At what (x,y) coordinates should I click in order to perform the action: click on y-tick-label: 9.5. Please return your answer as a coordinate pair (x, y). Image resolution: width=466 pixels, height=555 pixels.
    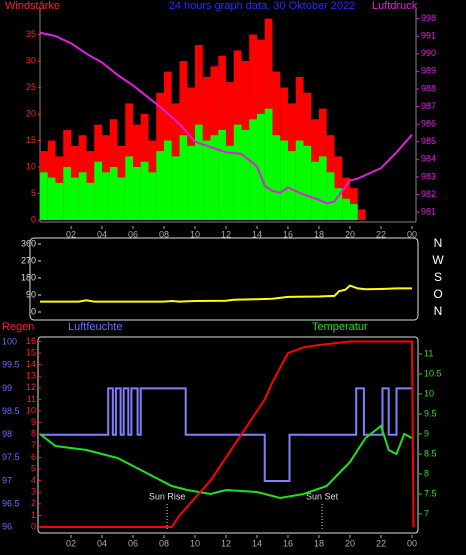
    Looking at the image, I should click on (430, 413).